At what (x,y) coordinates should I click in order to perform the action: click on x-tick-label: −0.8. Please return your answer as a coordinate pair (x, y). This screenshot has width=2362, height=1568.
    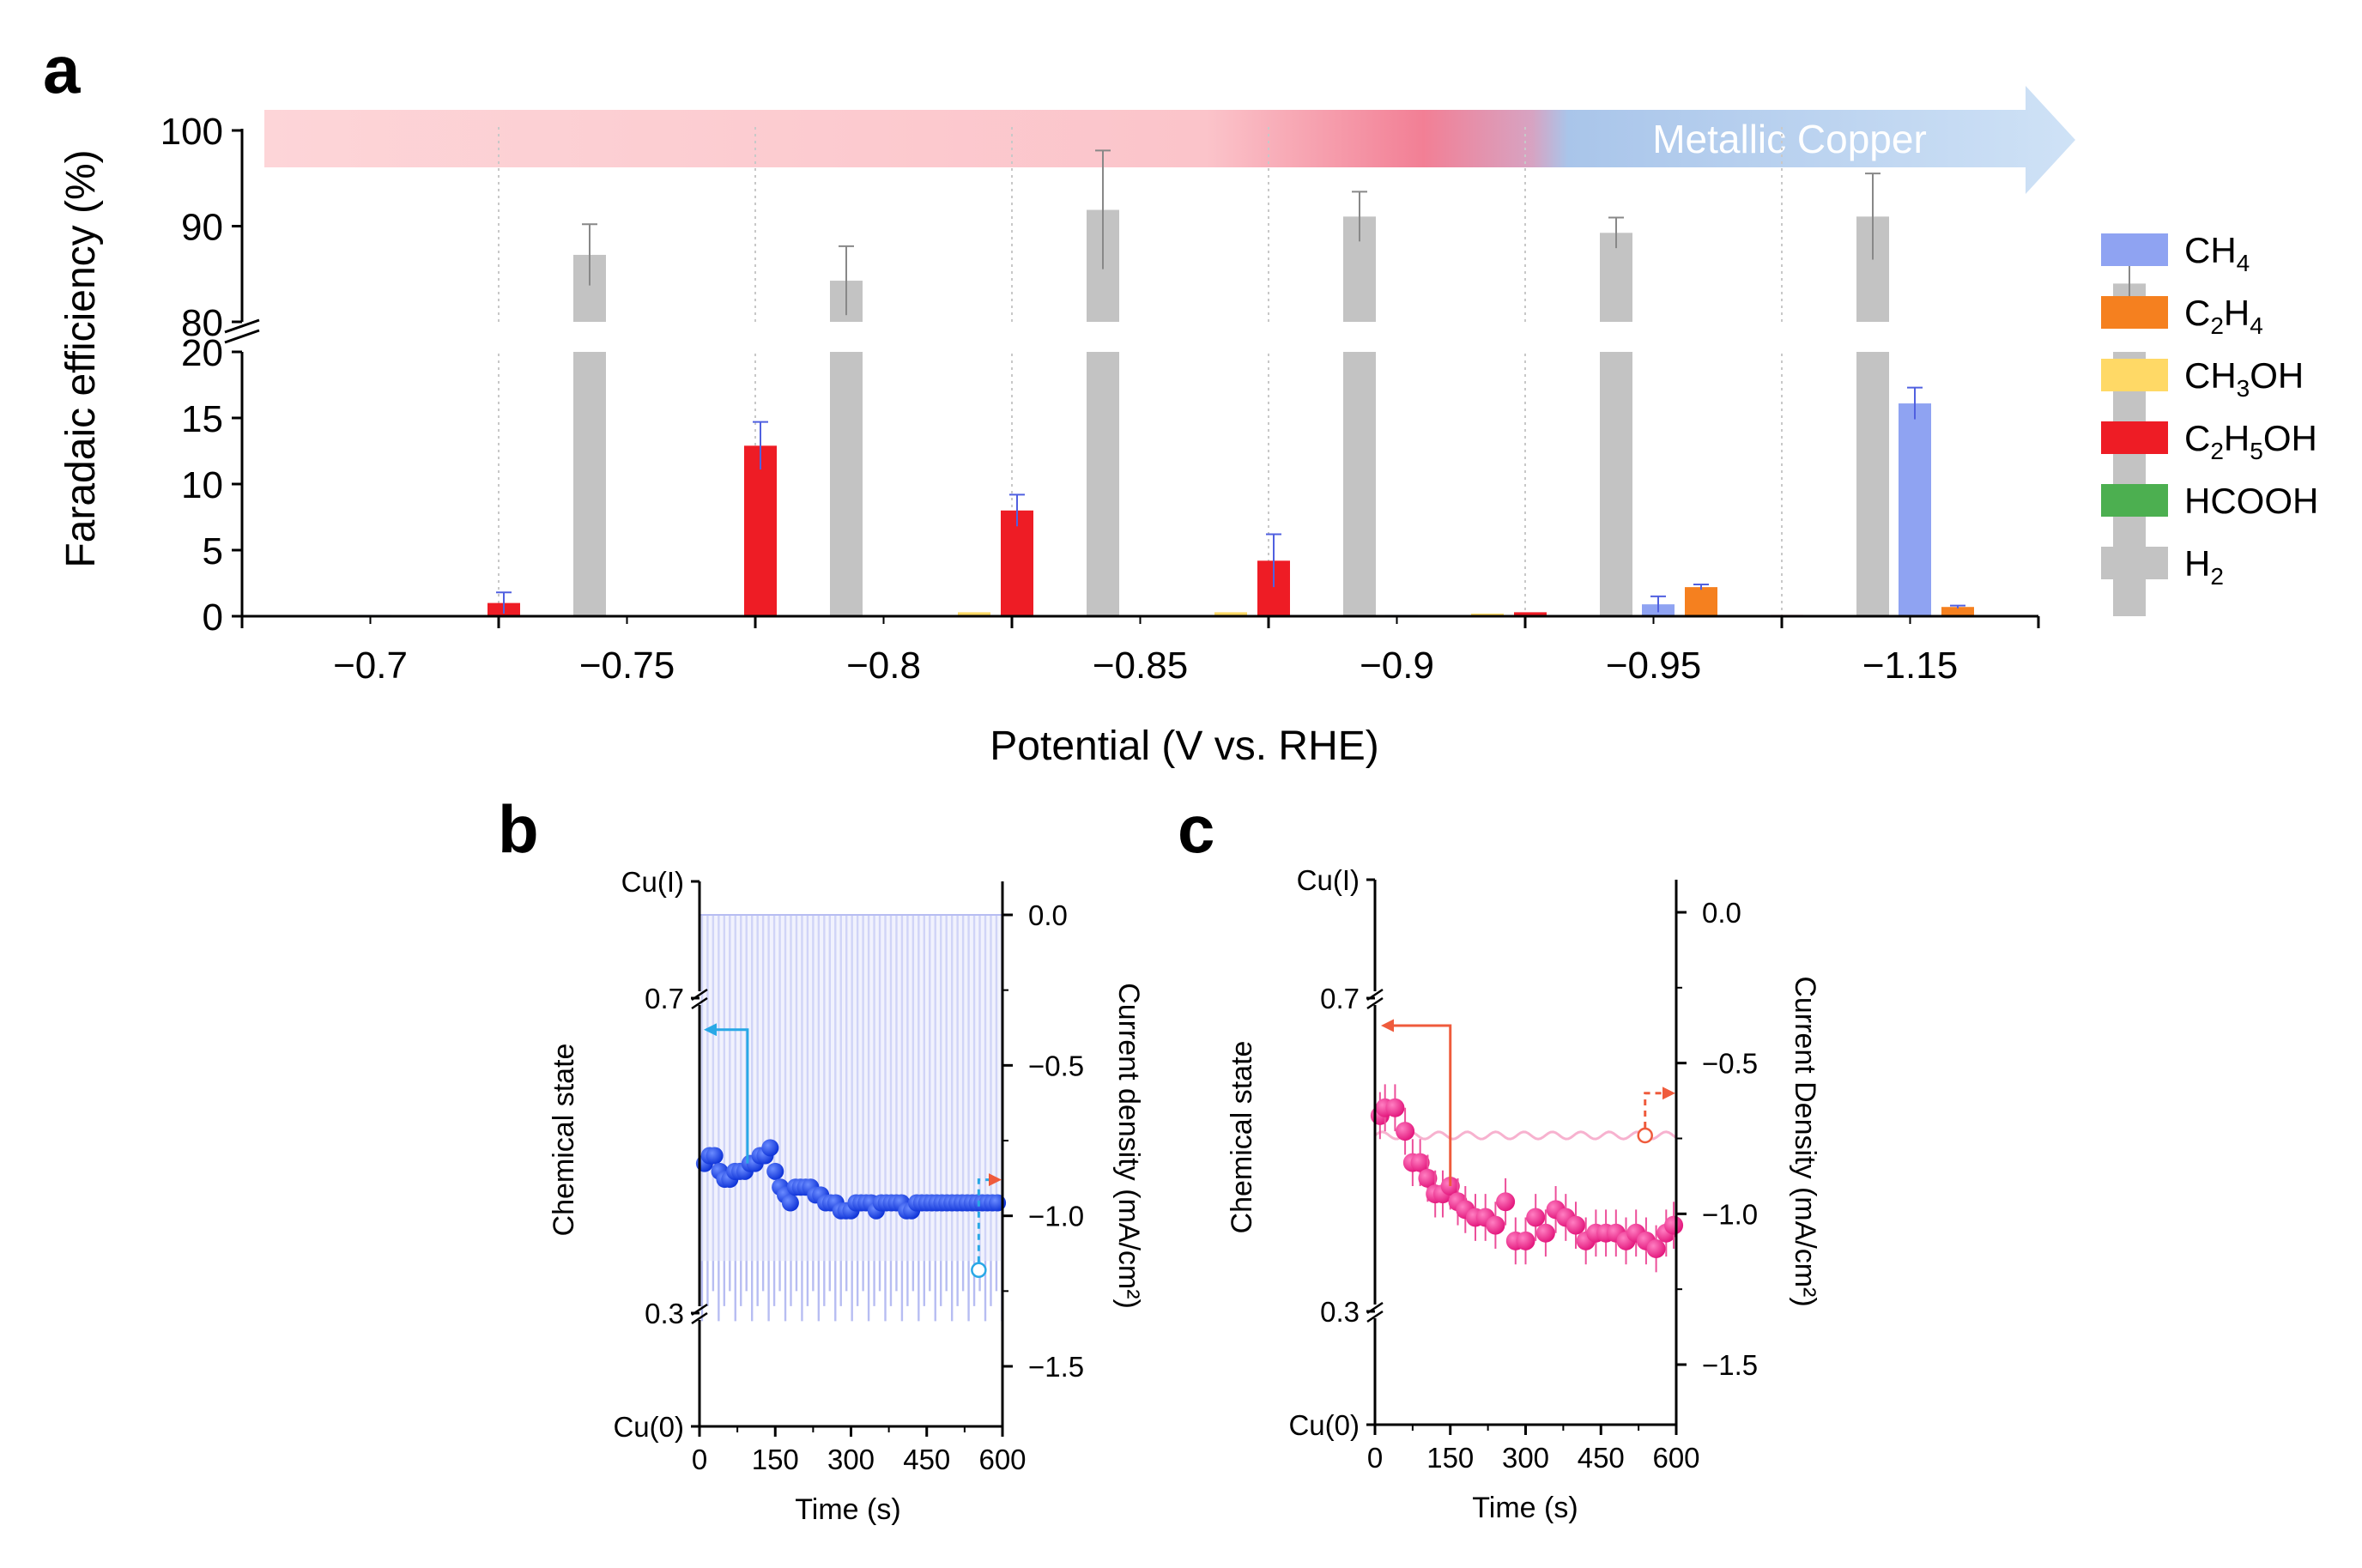
    Looking at the image, I should click on (884, 666).